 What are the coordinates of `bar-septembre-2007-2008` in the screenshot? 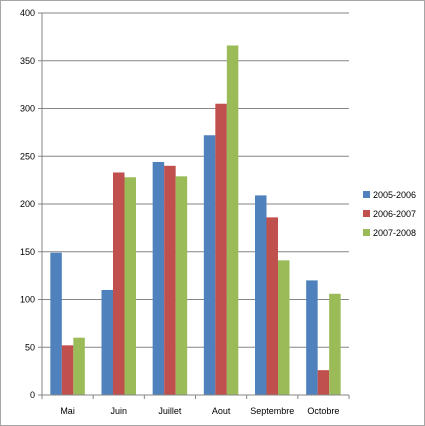 It's located at (284, 327).